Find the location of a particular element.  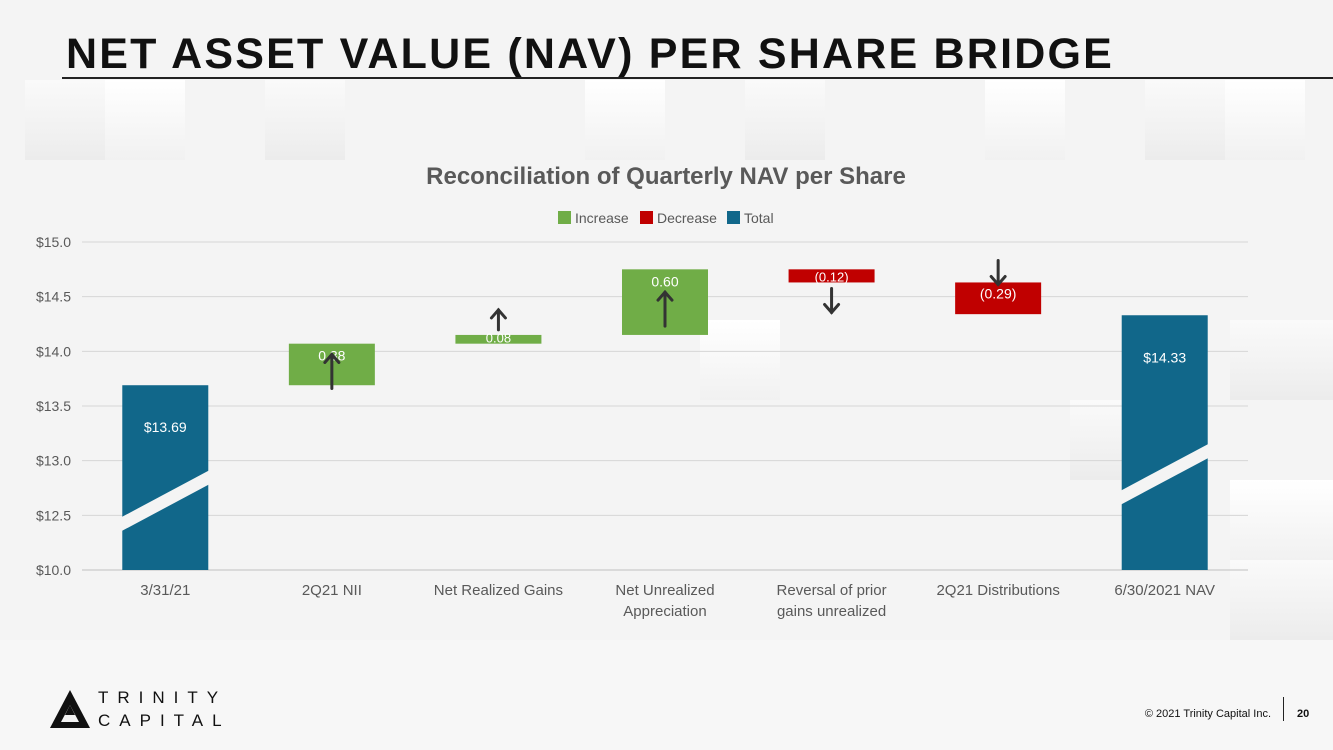

y-tick-label: $14.0 is located at coordinates (53, 351).